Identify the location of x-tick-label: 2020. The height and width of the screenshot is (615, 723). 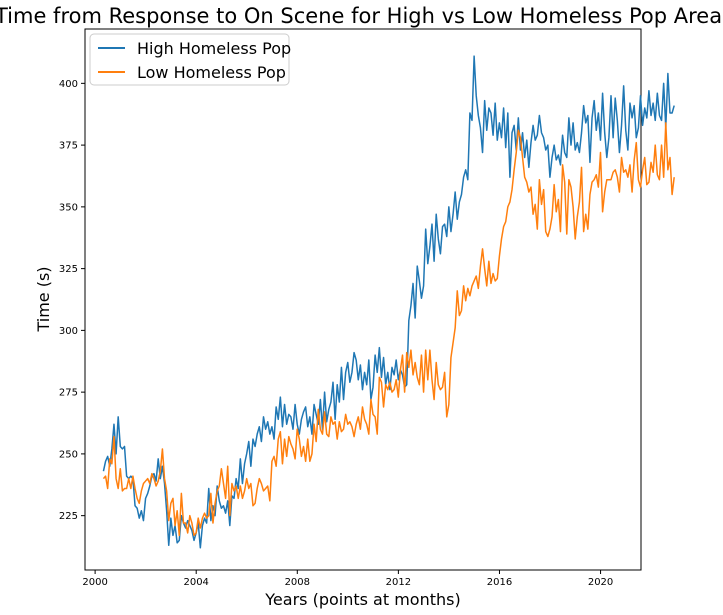
(600, 582).